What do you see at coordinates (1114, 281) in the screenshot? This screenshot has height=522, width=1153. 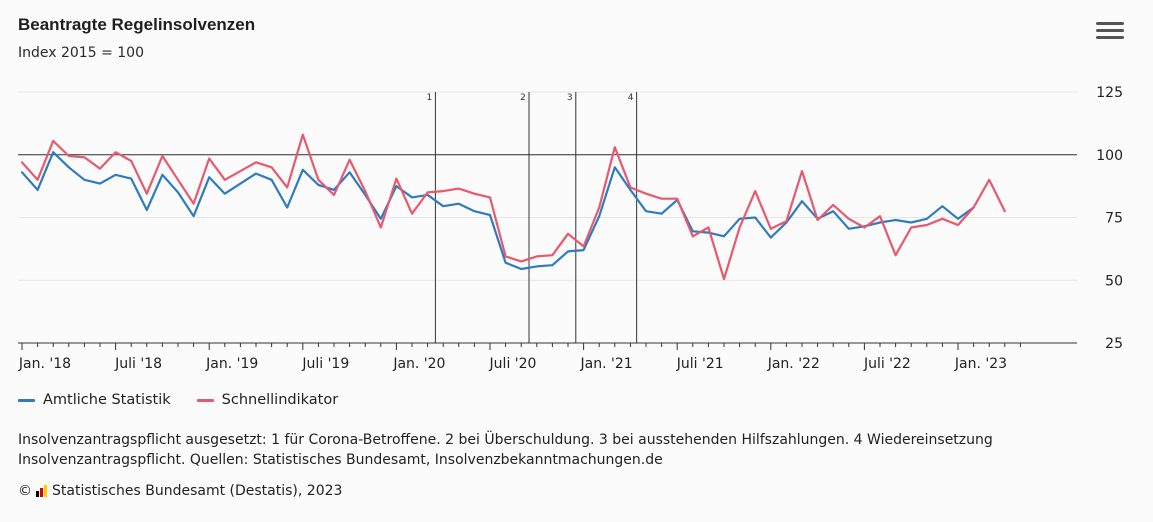 I see `y-tick-label: 50` at bounding box center [1114, 281].